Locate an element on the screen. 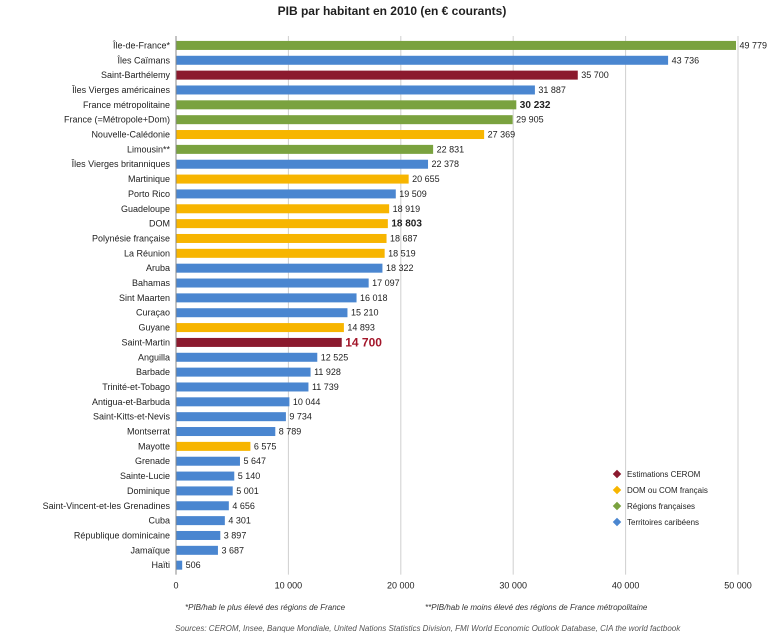 This screenshot has width=784, height=638. category-label: Guadeloupe is located at coordinates (145, 209).